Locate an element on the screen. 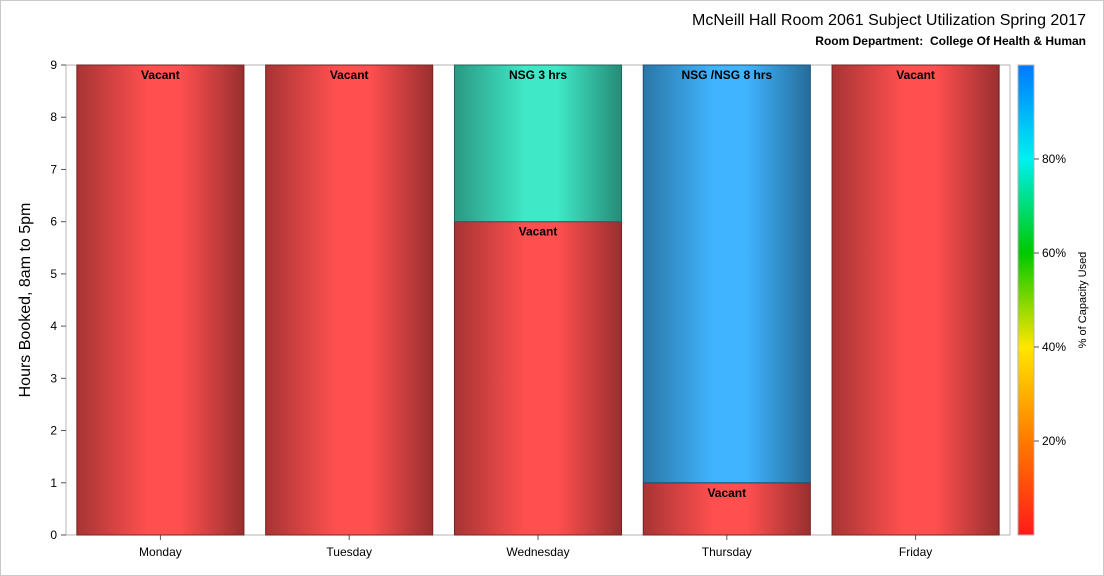  x-tick-label: Monday is located at coordinates (160, 552).